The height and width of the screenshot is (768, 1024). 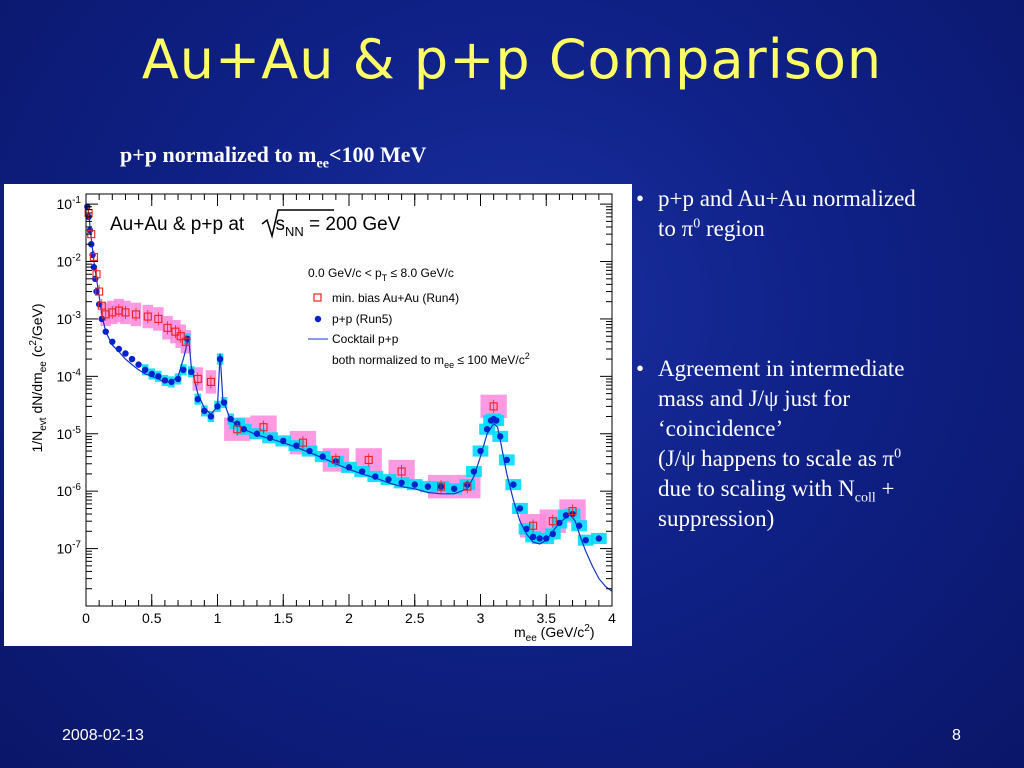 I want to click on bullet-line: due to scaling with Ncoll +, so click(x=776, y=491).